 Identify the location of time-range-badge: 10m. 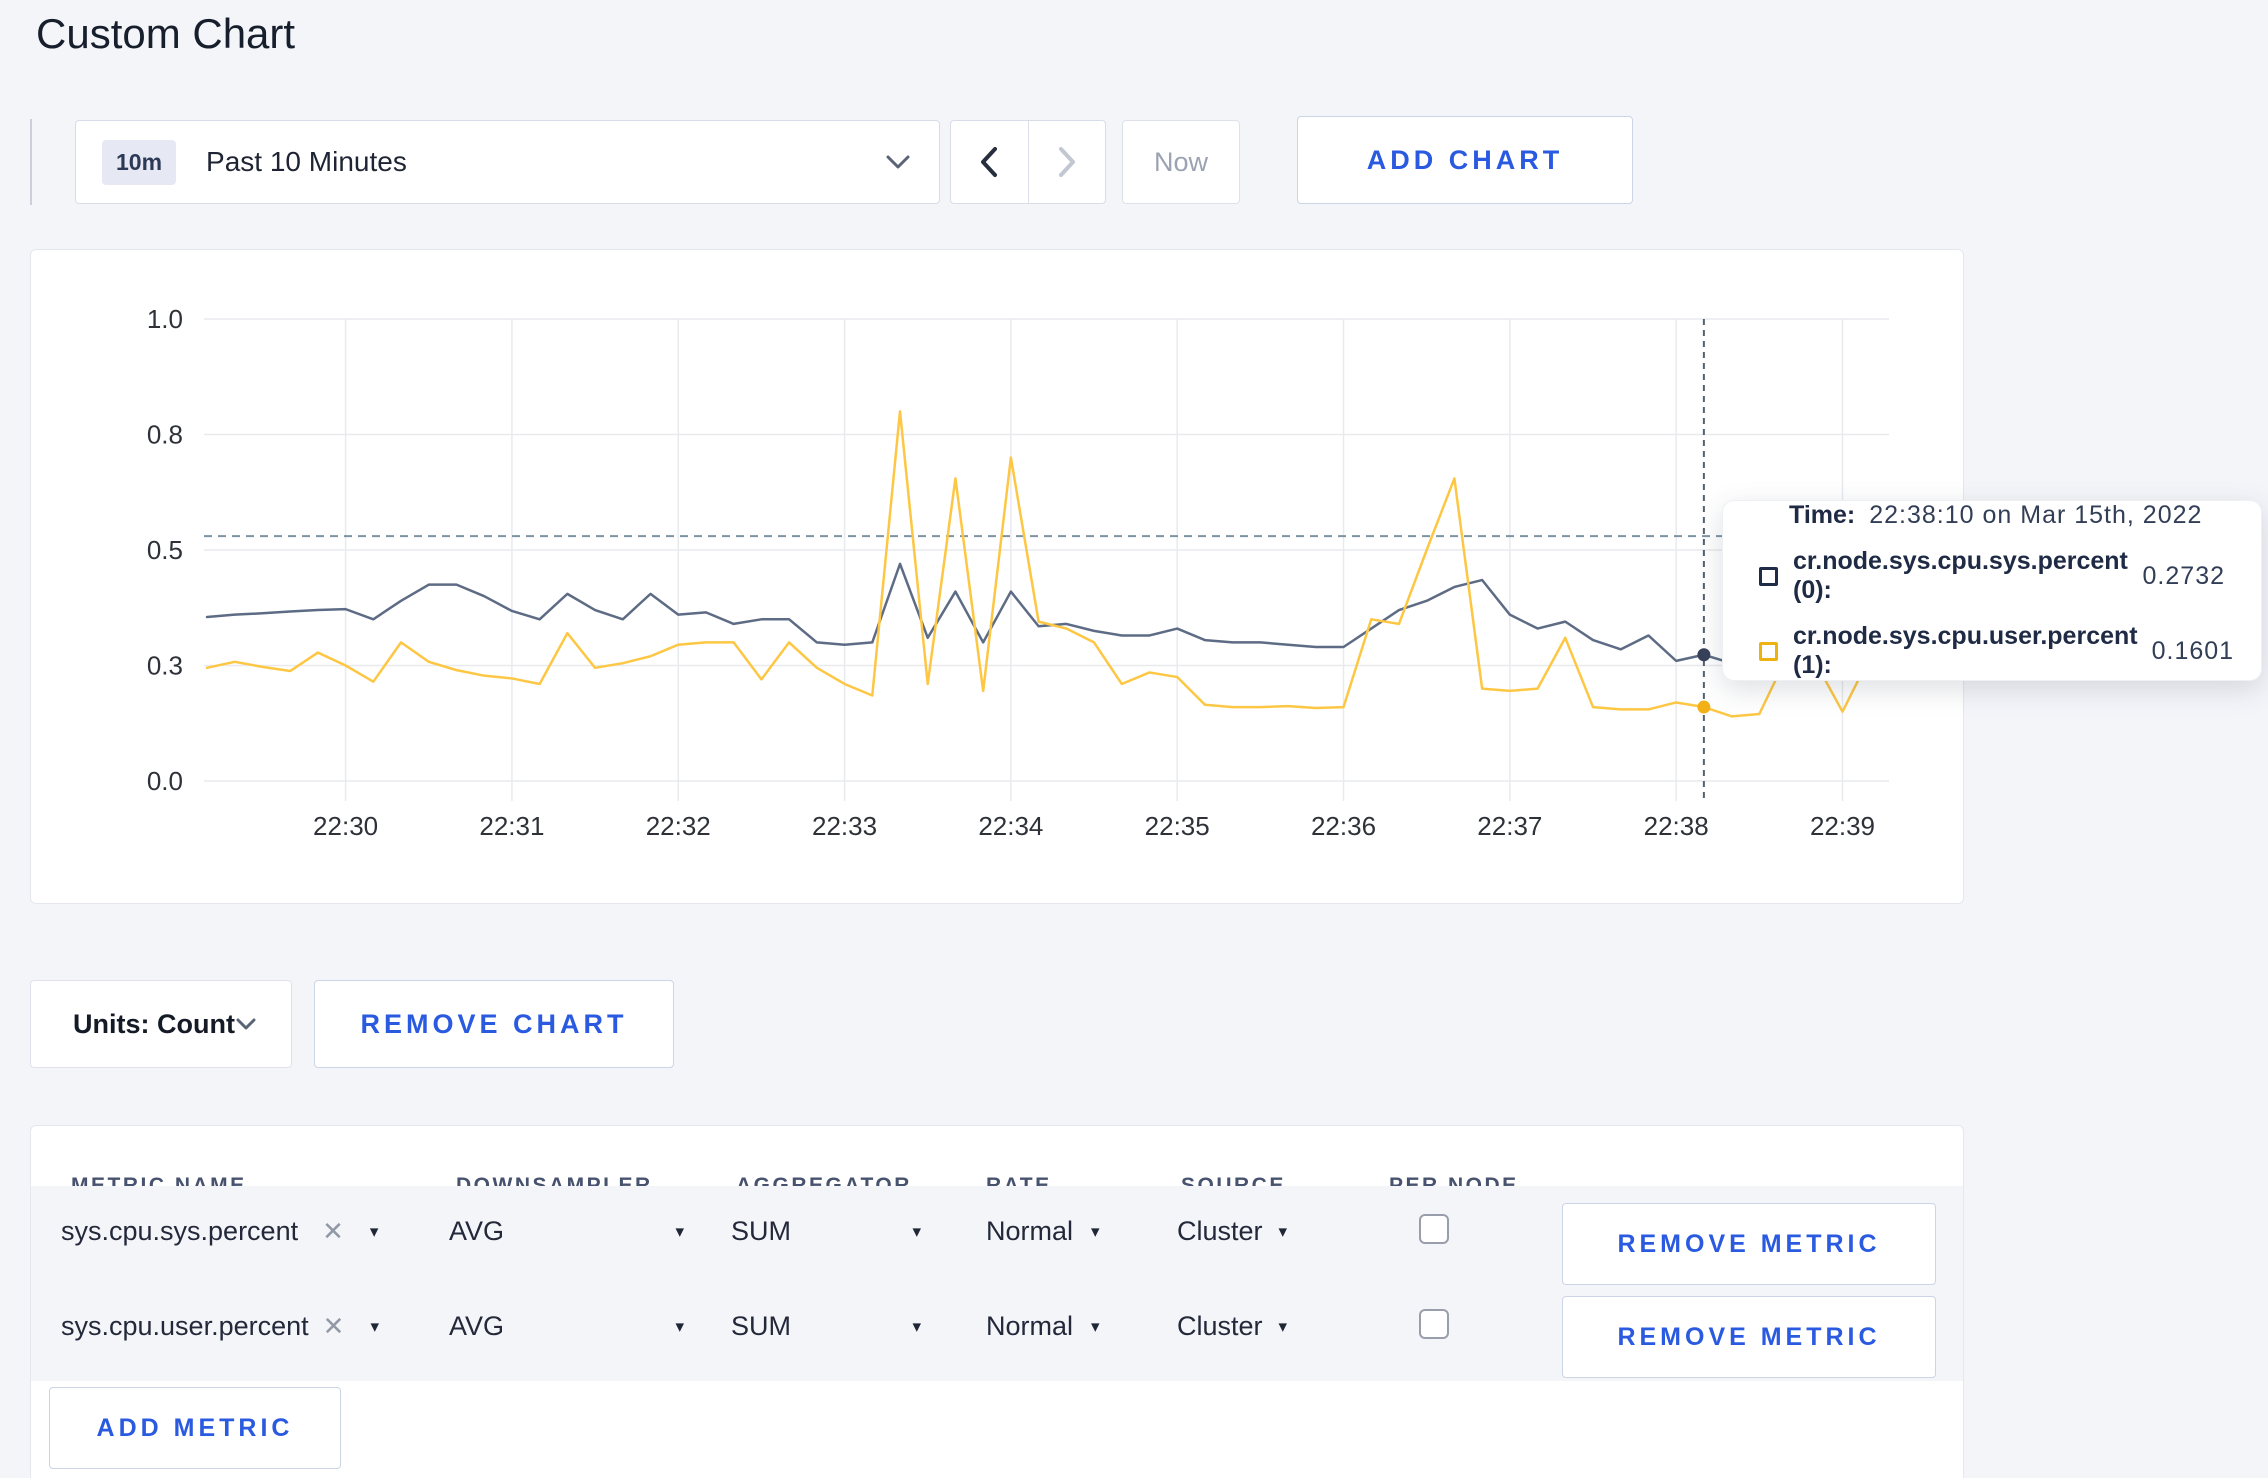
(139, 162).